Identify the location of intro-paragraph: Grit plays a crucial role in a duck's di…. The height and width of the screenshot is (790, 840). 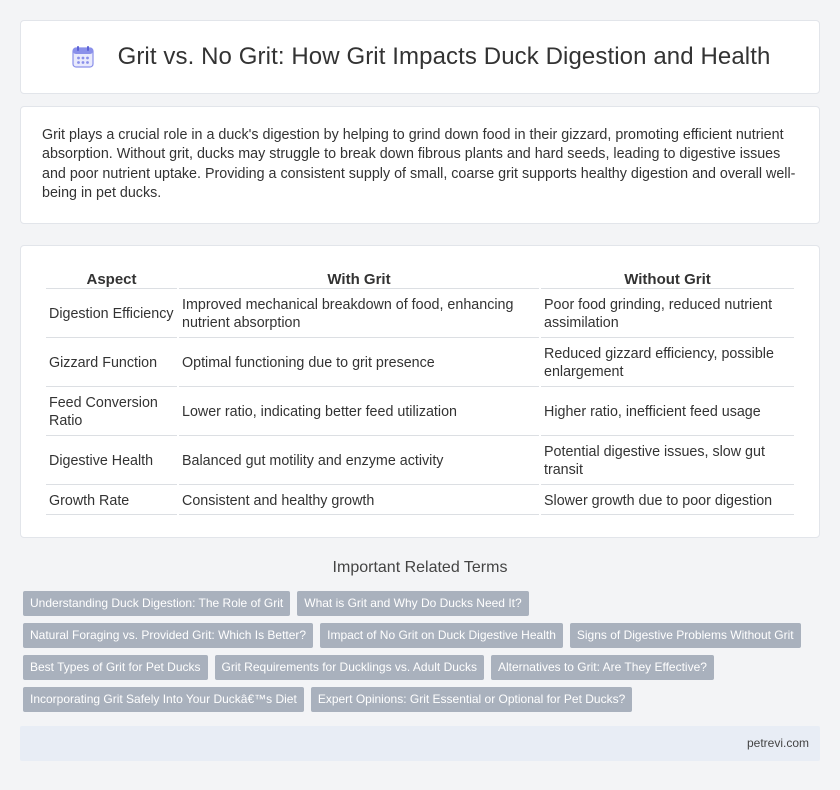
(419, 164).